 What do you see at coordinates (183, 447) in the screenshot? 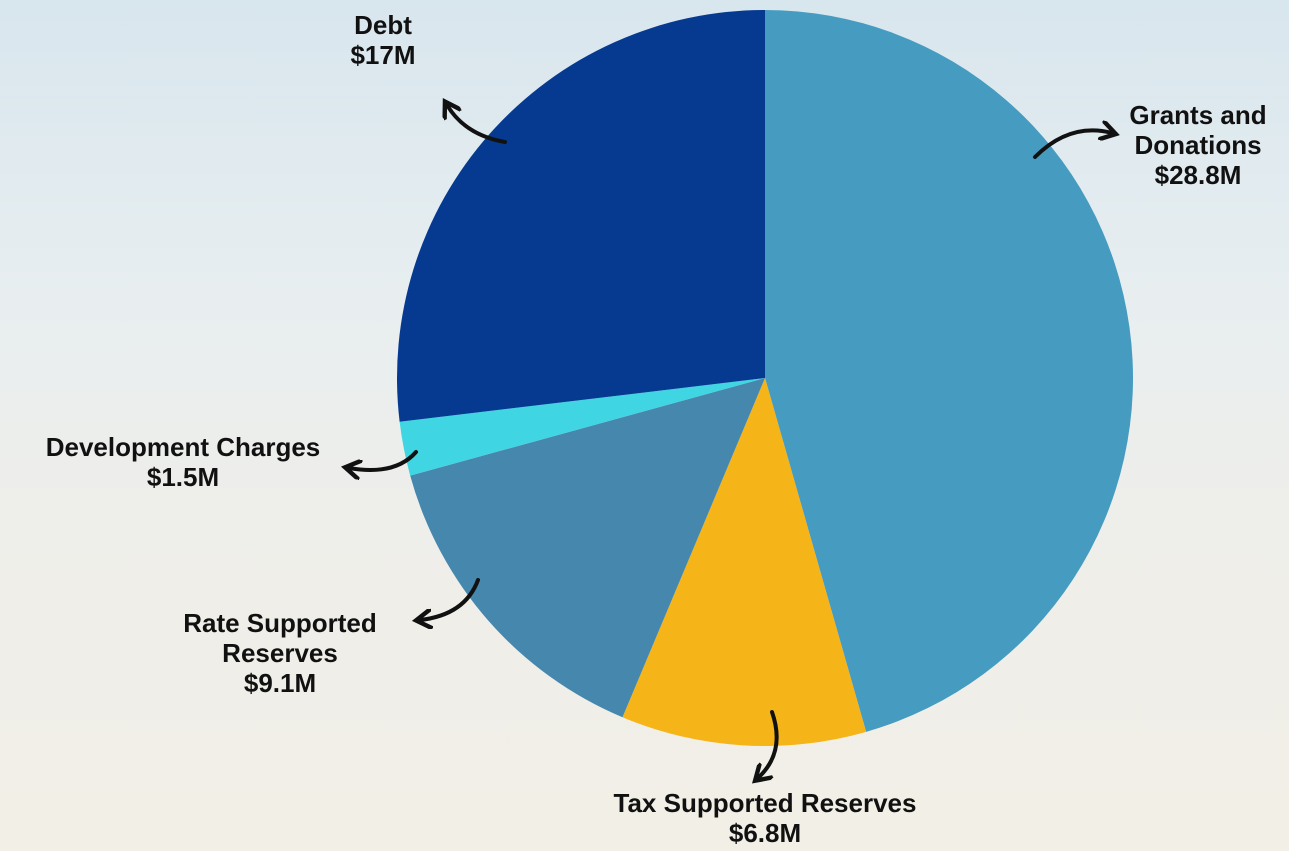
I see `category-name: Development Charges` at bounding box center [183, 447].